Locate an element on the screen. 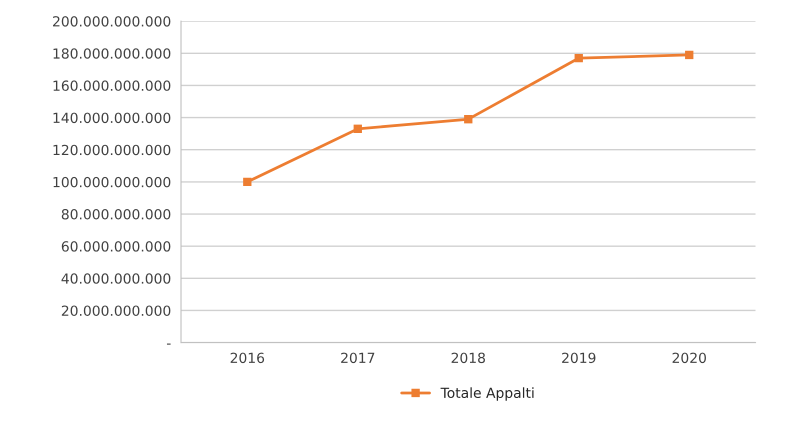  y-tick-label: 160.000.000.000 is located at coordinates (112, 85).